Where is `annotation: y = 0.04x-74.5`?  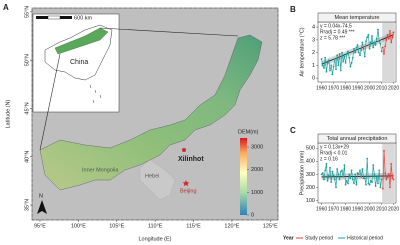
annotation: y = 0.04x-74.5 is located at coordinates (336, 26).